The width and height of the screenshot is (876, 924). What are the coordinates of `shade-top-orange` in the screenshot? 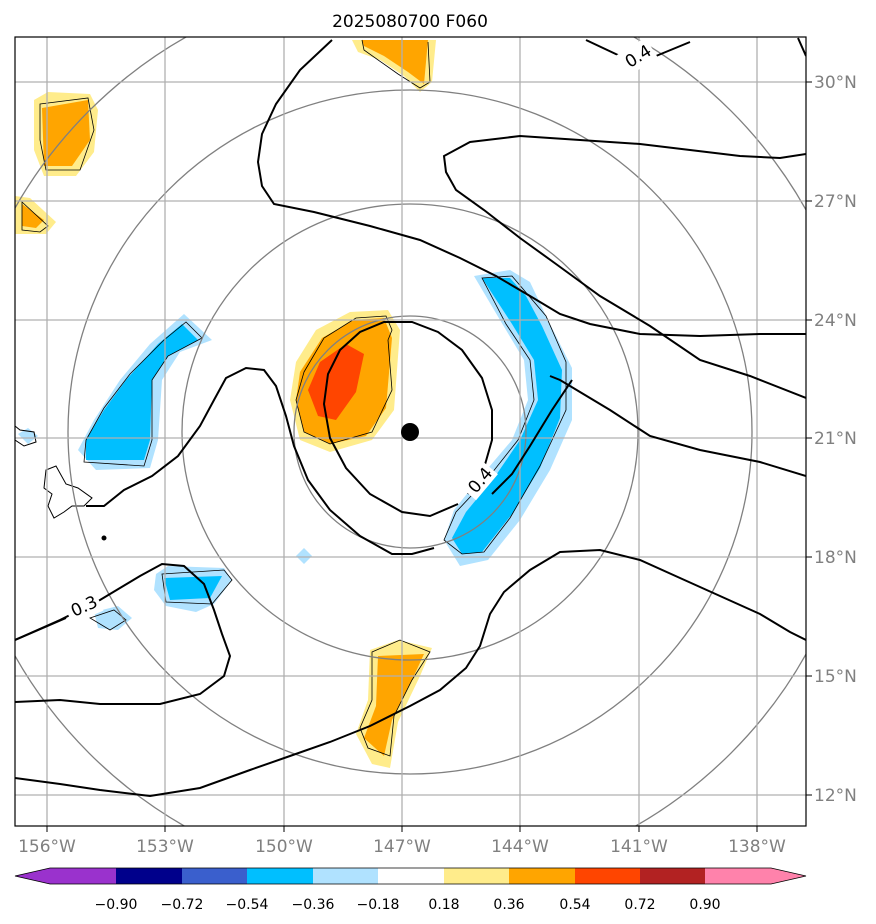 It's located at (395, 62).